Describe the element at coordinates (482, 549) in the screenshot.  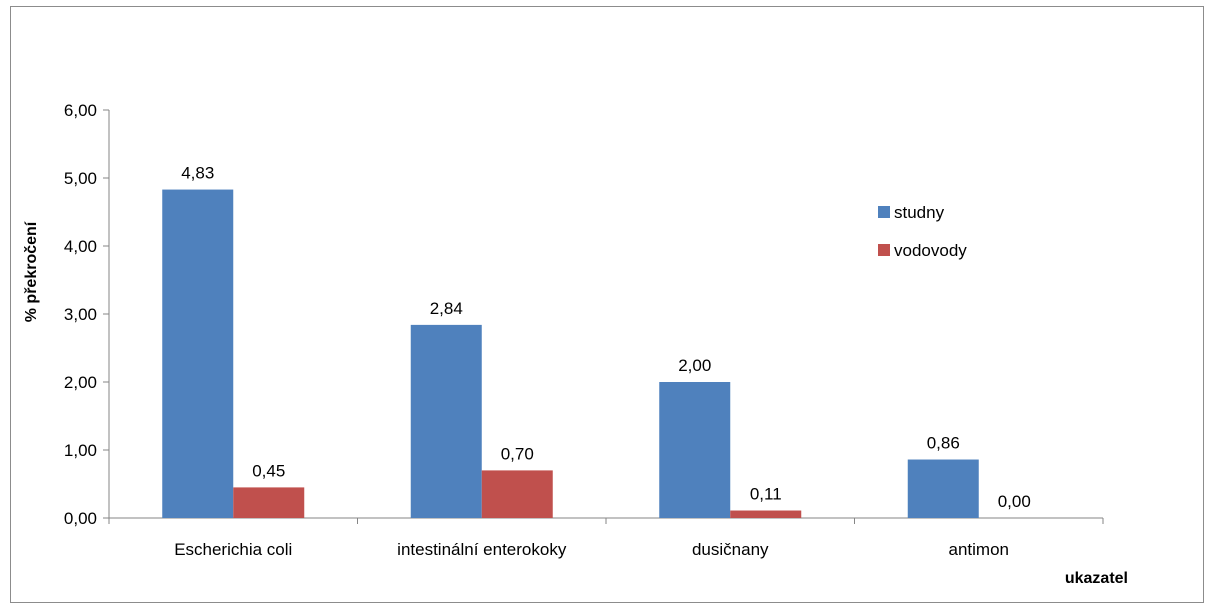
I see `category-label: intestinální enterokoky` at that location.